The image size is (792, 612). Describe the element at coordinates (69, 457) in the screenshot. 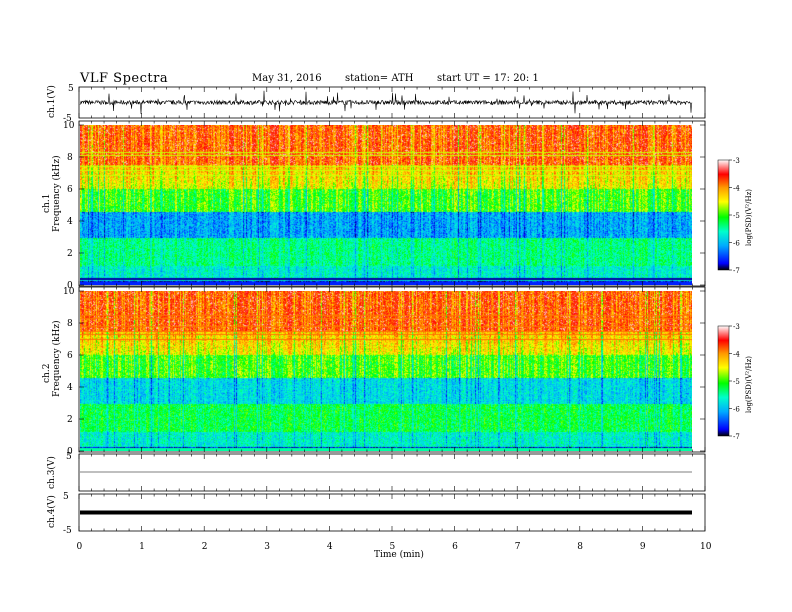

I see `ch3-ytick-top: 5` at that location.